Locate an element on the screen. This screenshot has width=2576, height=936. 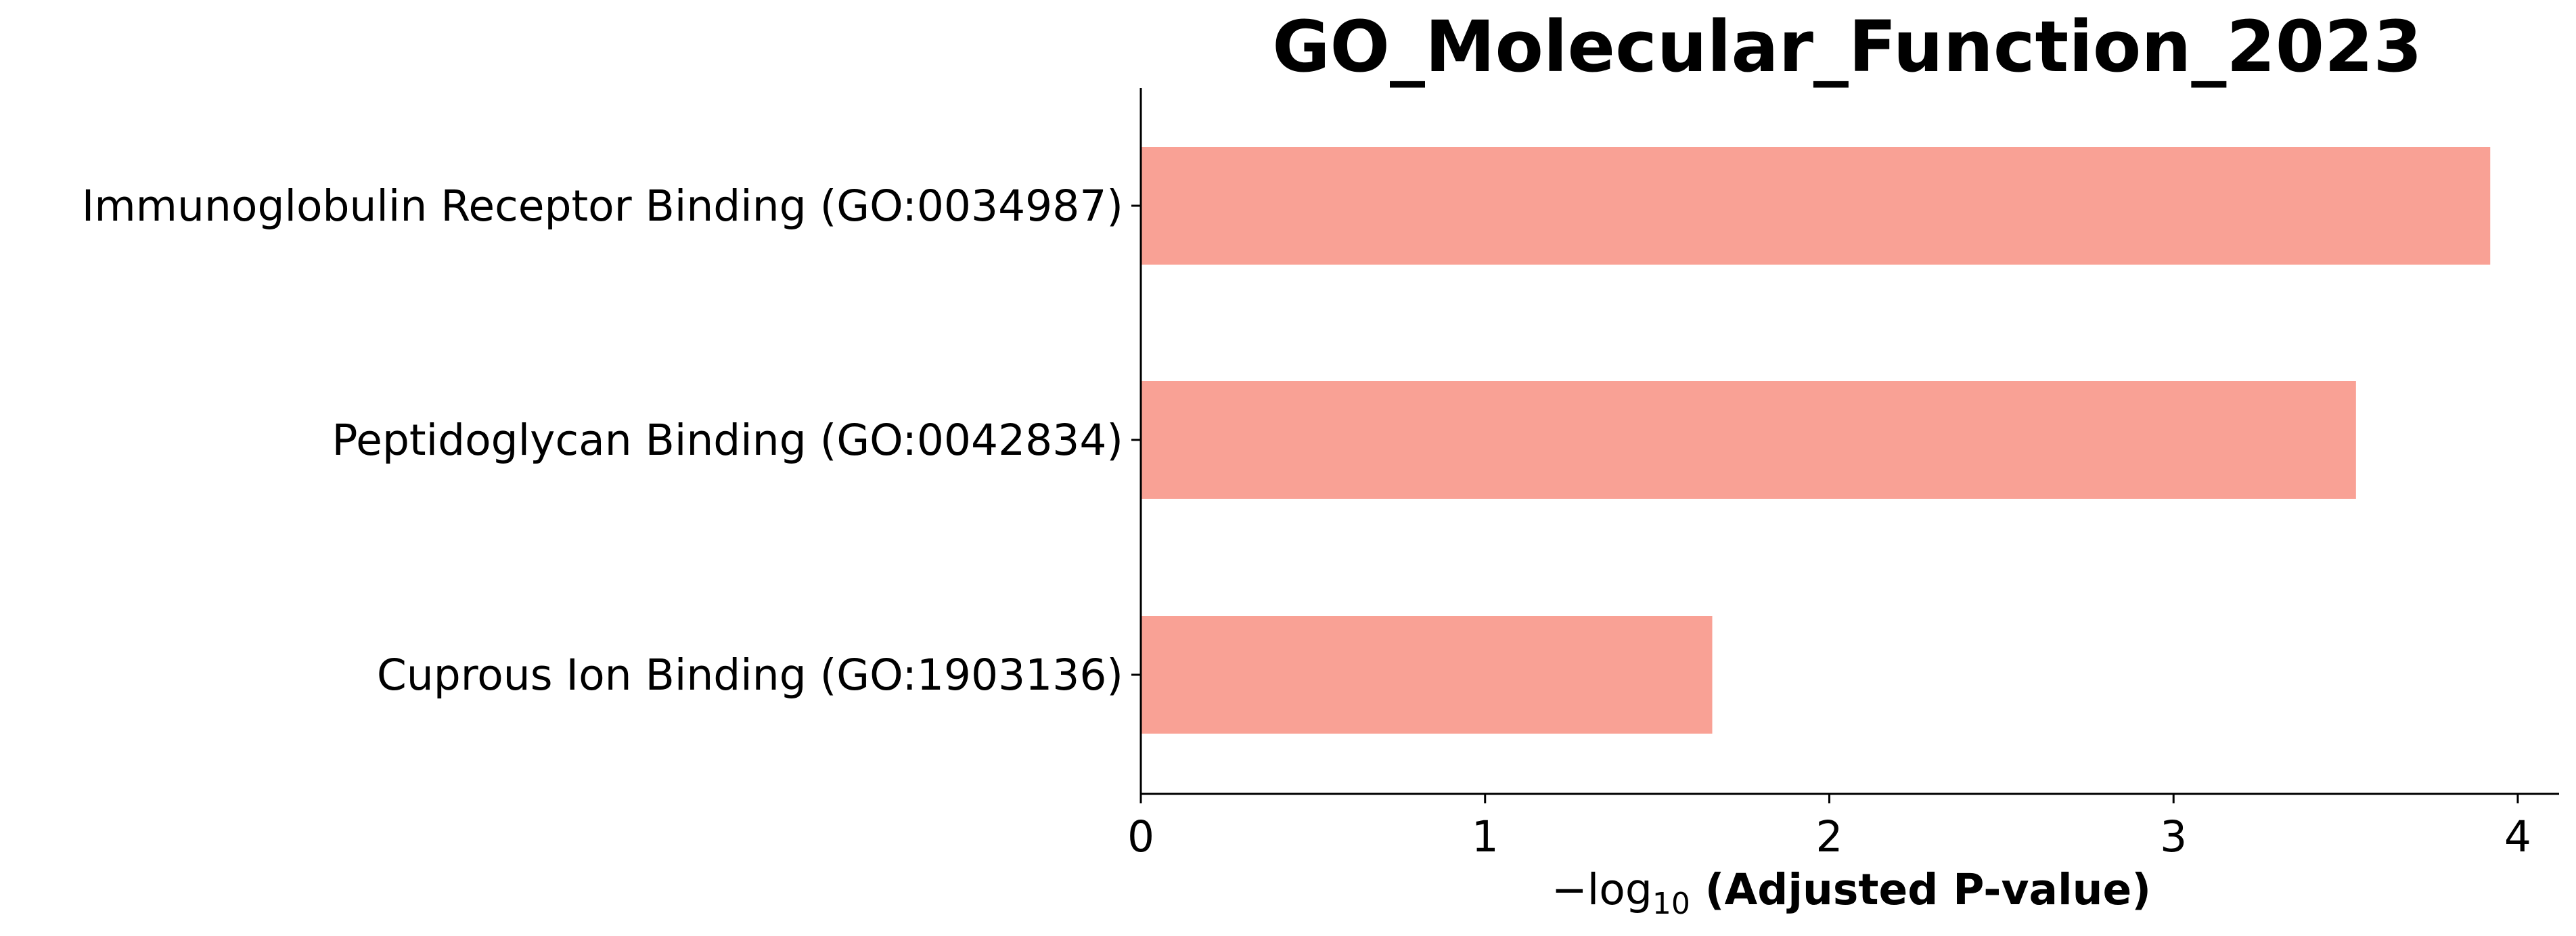
x-axis-ticks: 0 1 2 3 4 is located at coordinates (1829, 828).